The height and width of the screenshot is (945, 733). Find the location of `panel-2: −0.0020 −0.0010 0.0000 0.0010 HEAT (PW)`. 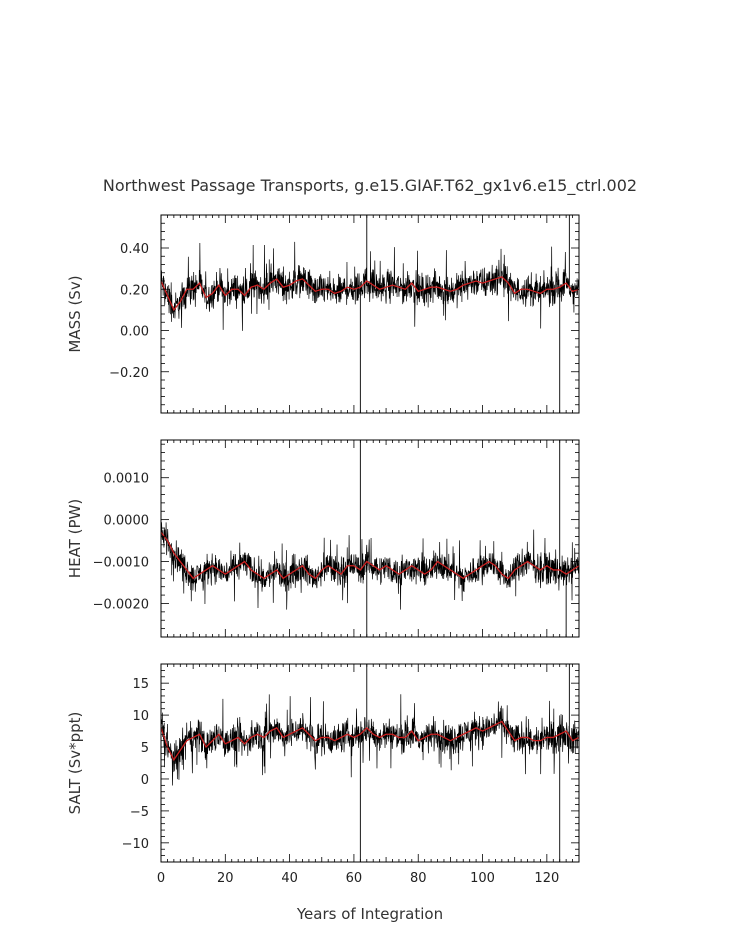

panel-2: −0.0020 −0.0010 0.0000 0.0010 HEAT (PW) is located at coordinates (323, 538).